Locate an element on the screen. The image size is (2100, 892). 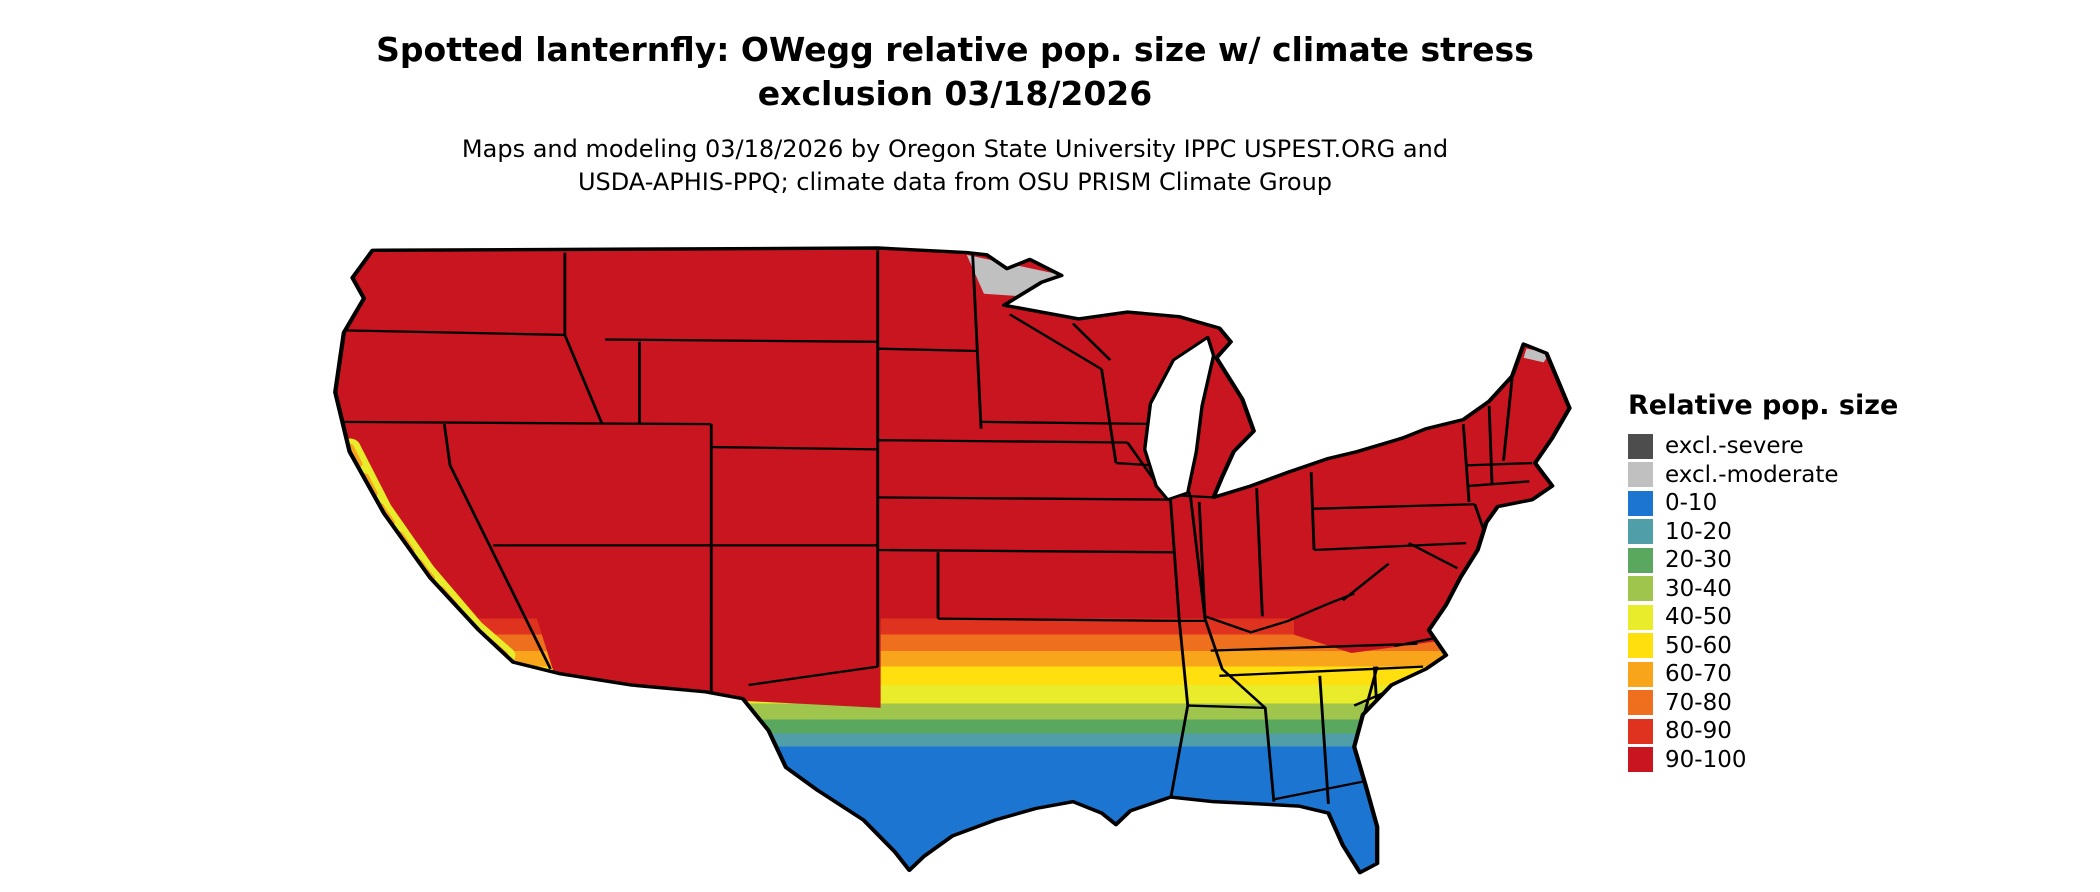
legend-item-label: 10-20 is located at coordinates (1698, 531).